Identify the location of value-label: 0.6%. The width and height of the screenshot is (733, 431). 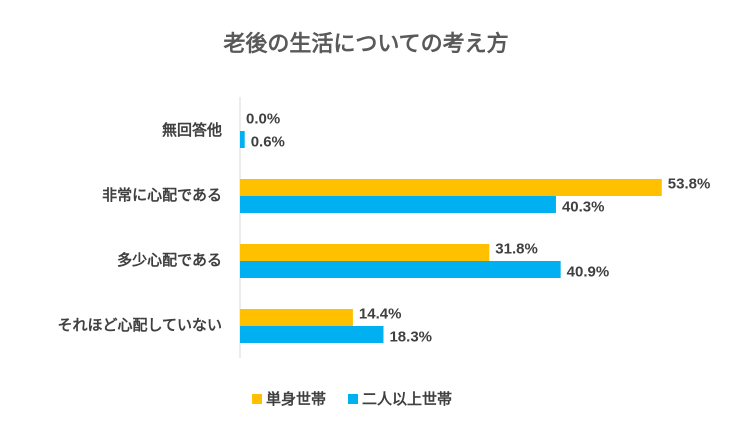
(268, 141).